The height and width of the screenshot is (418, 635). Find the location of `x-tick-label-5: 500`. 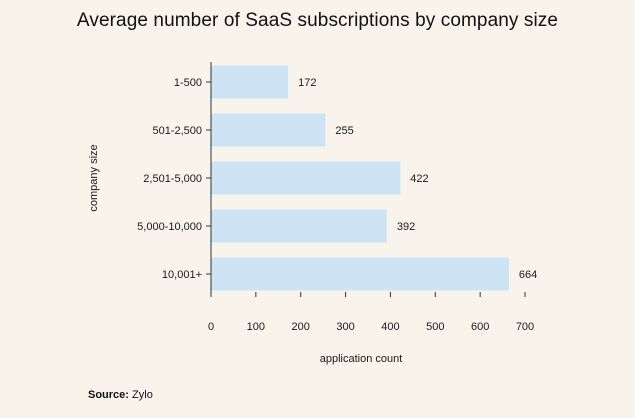

x-tick-label-5: 500 is located at coordinates (435, 327).